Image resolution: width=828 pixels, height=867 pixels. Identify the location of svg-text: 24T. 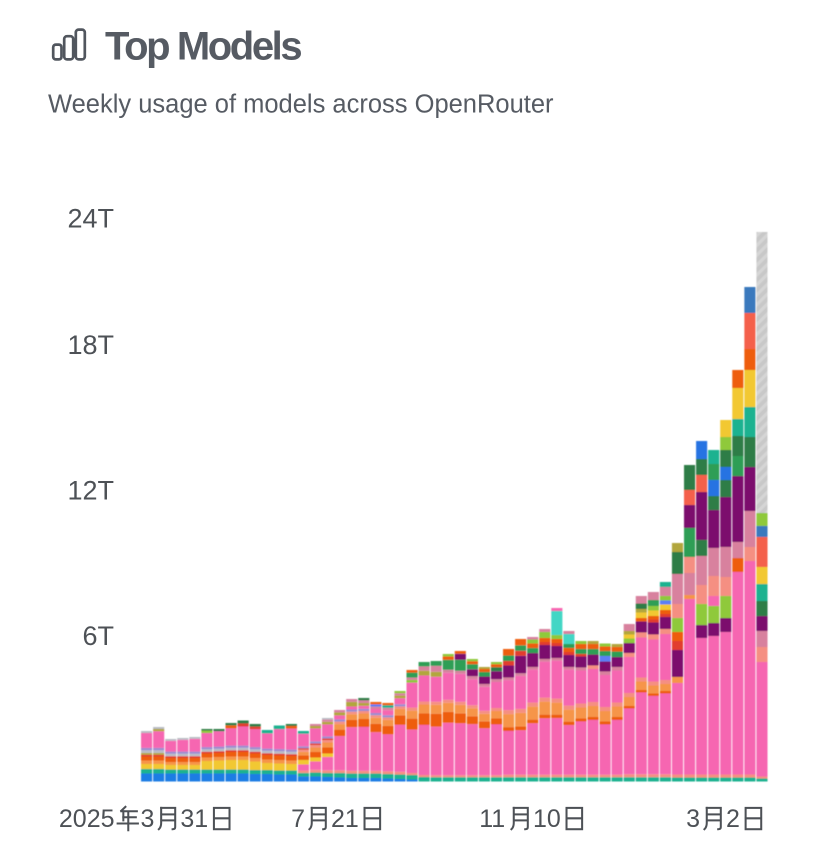
(90, 219).